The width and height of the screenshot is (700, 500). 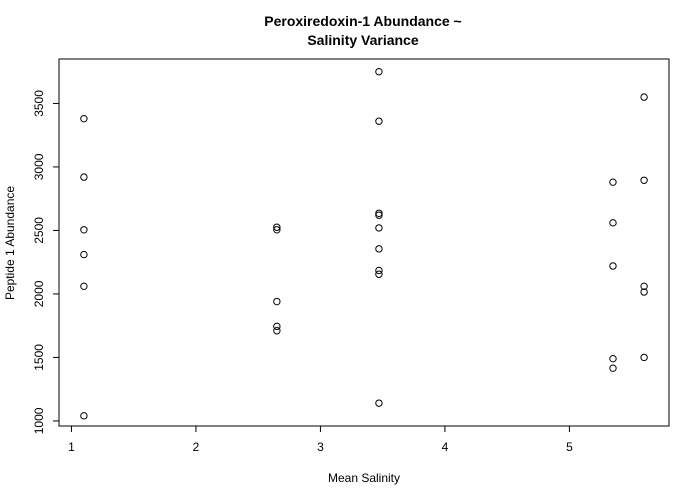 What do you see at coordinates (364, 478) in the screenshot?
I see `x-axis-label: Mean Salinity` at bounding box center [364, 478].